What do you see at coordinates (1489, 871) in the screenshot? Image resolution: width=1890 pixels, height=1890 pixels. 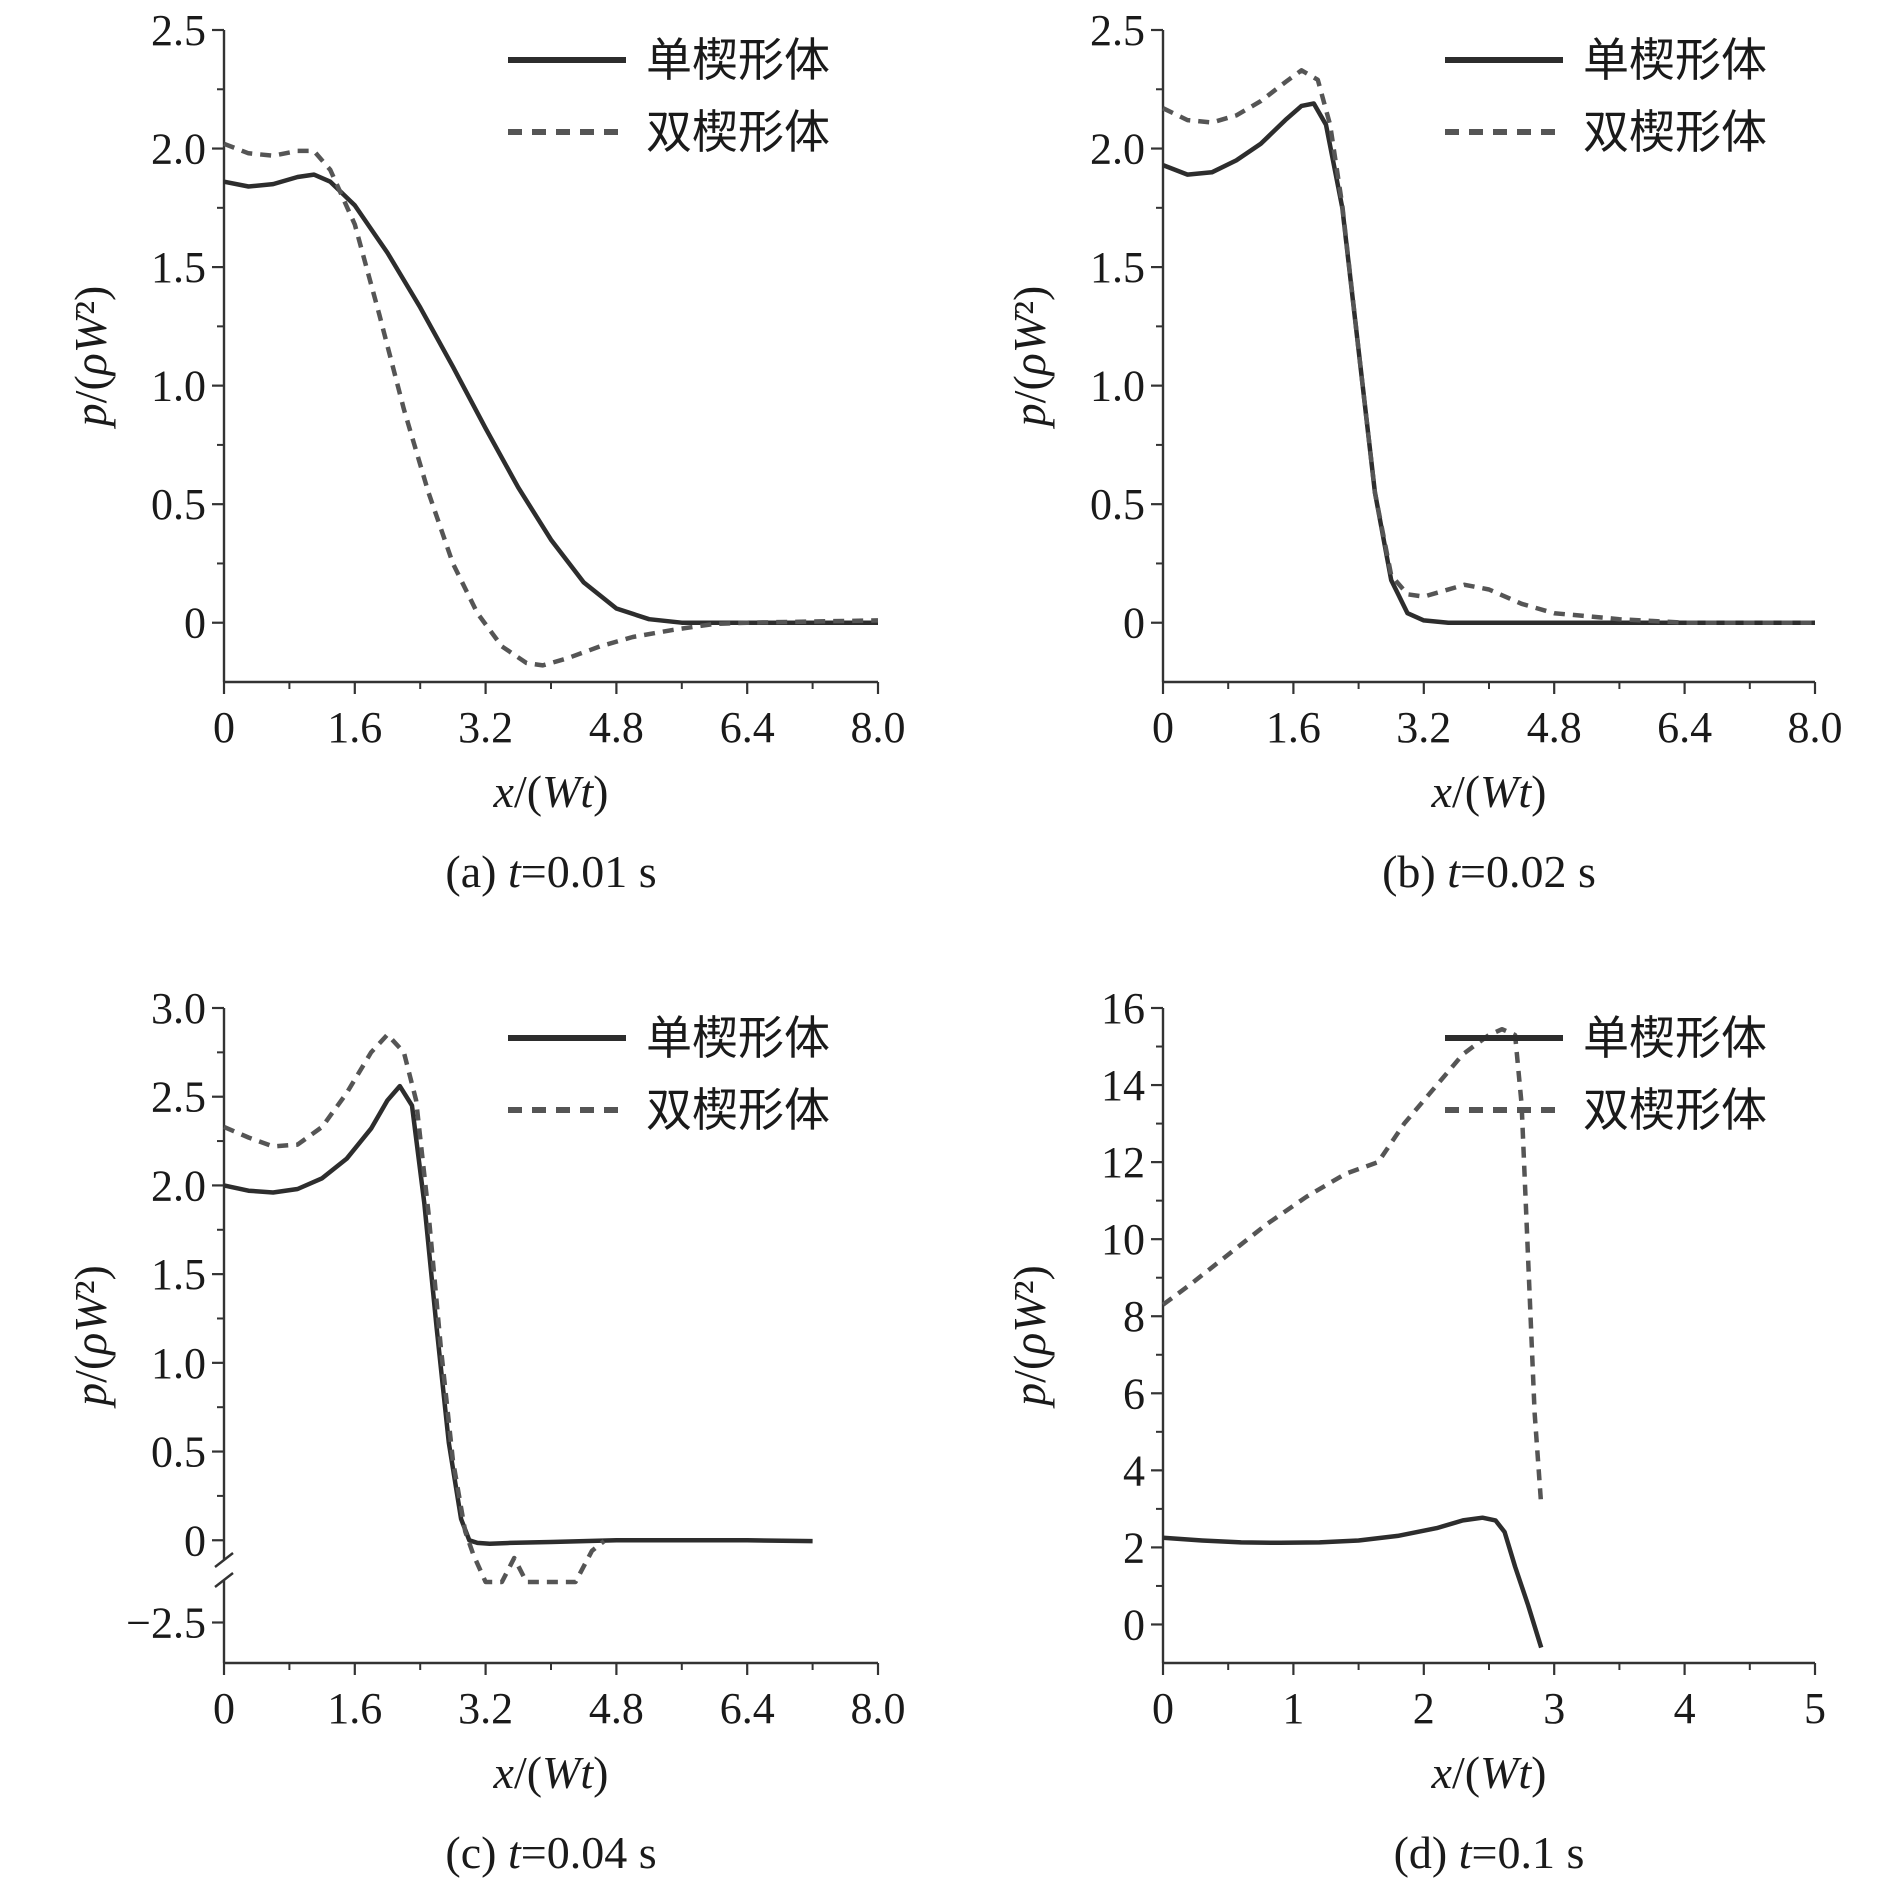 I see `panel-caption: (b) t=0.02 s` at bounding box center [1489, 871].